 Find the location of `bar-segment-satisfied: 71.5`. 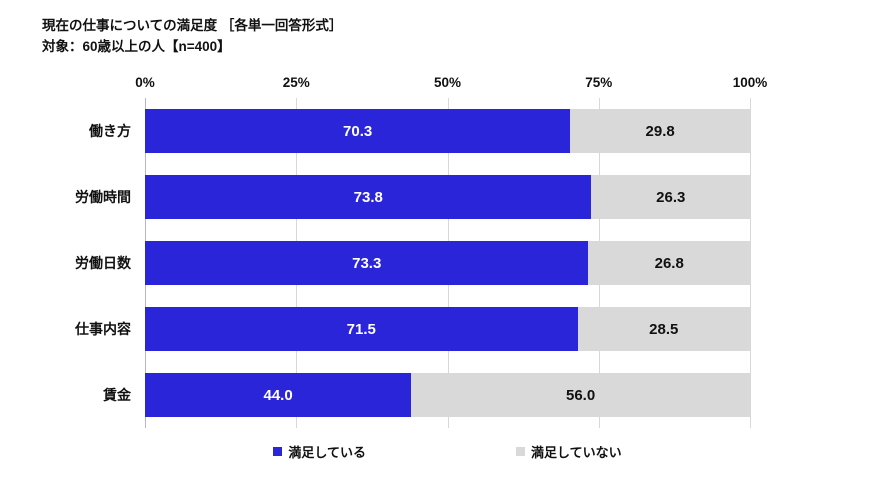

bar-segment-satisfied: 71.5 is located at coordinates (361, 329).